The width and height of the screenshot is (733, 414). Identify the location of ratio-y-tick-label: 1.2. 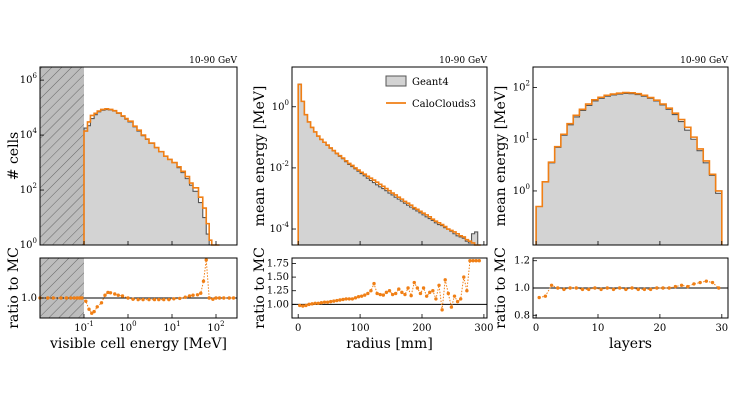
(522, 261).